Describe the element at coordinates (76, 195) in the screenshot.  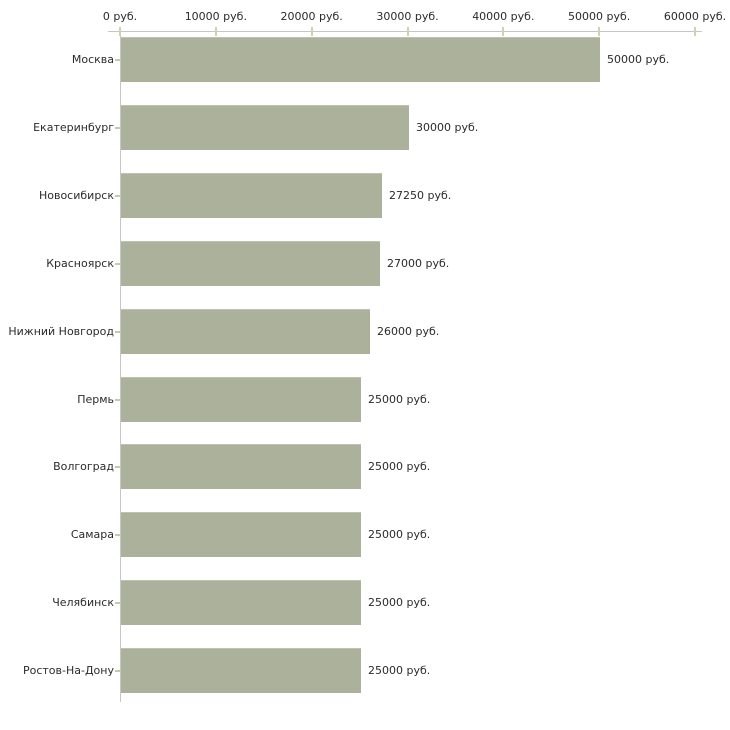
I see `category-label: Новосибирск` at that location.